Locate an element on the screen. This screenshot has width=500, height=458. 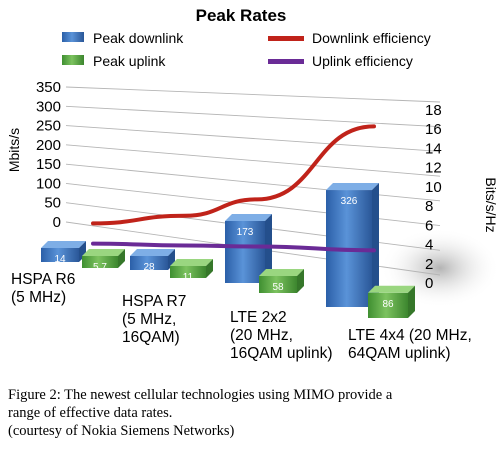
category-label-3: LTE 2x2 (20 MHz, 16QAM uplink) is located at coordinates (281, 335).